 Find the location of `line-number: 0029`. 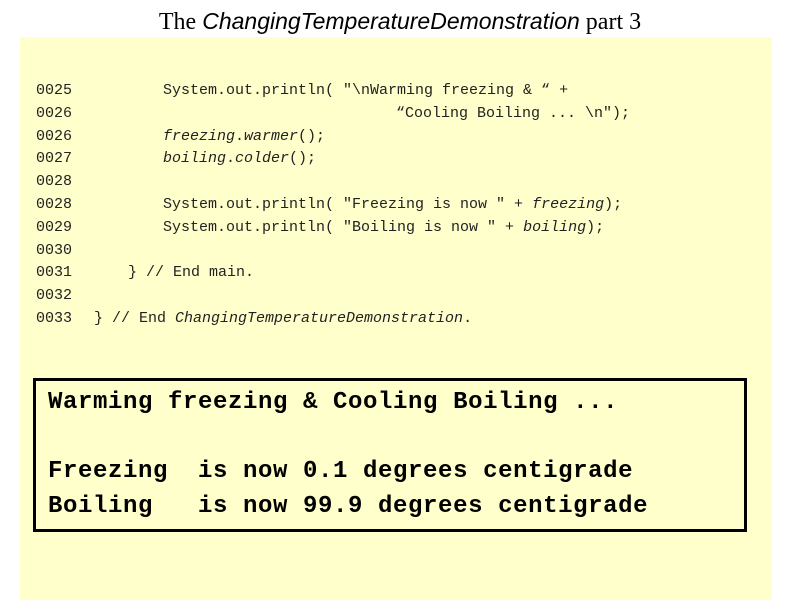

line-number: 0029 is located at coordinates (54, 227).